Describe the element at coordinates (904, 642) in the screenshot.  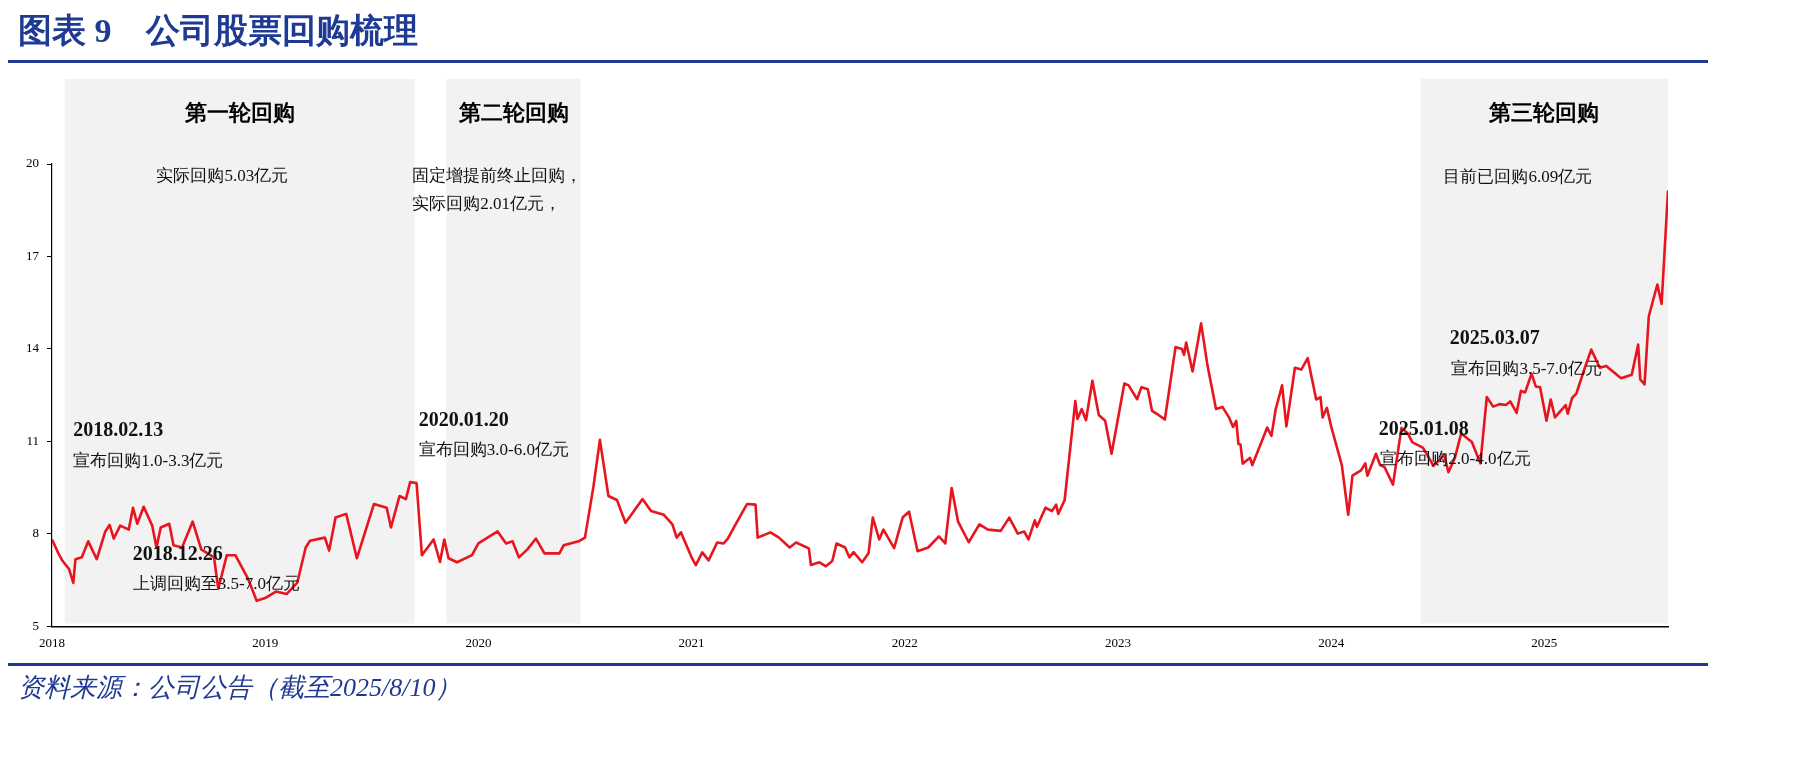
I see `x-tick-label: 2022` at that location.